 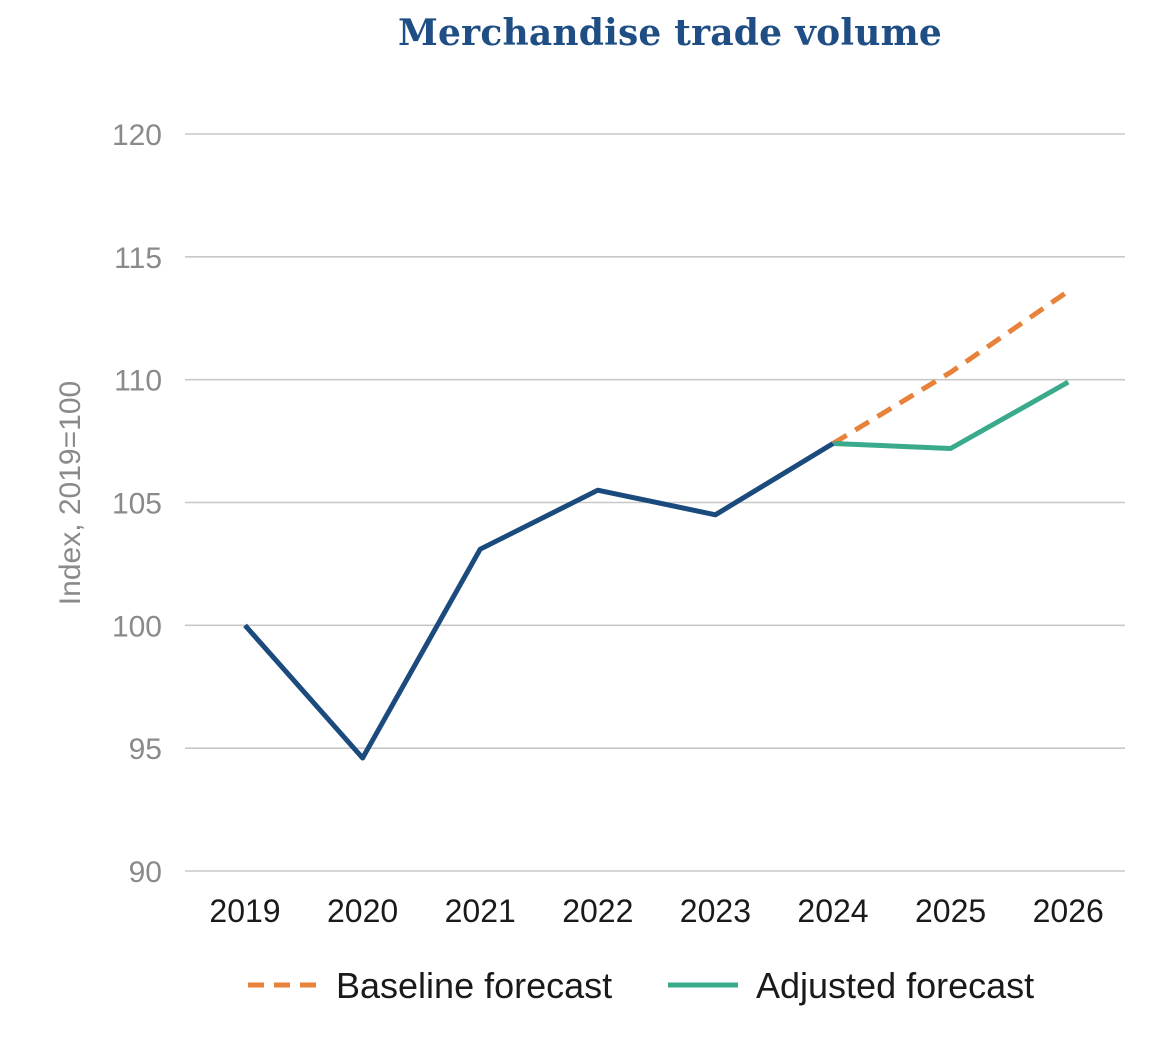 I want to click on x-tick-label: 2024, so click(x=832, y=911).